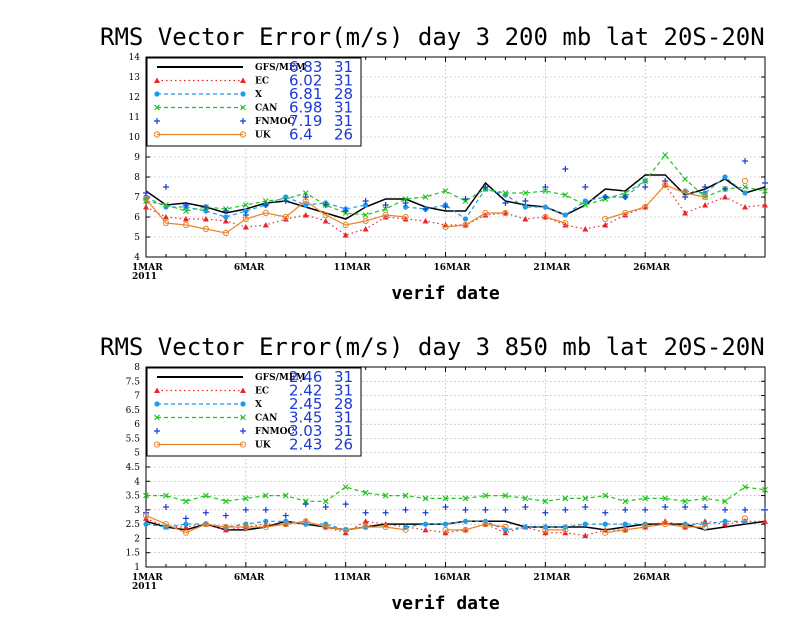  What do you see at coordinates (266, 109) in the screenshot?
I see `legend-entry-name: CAN` at bounding box center [266, 109].